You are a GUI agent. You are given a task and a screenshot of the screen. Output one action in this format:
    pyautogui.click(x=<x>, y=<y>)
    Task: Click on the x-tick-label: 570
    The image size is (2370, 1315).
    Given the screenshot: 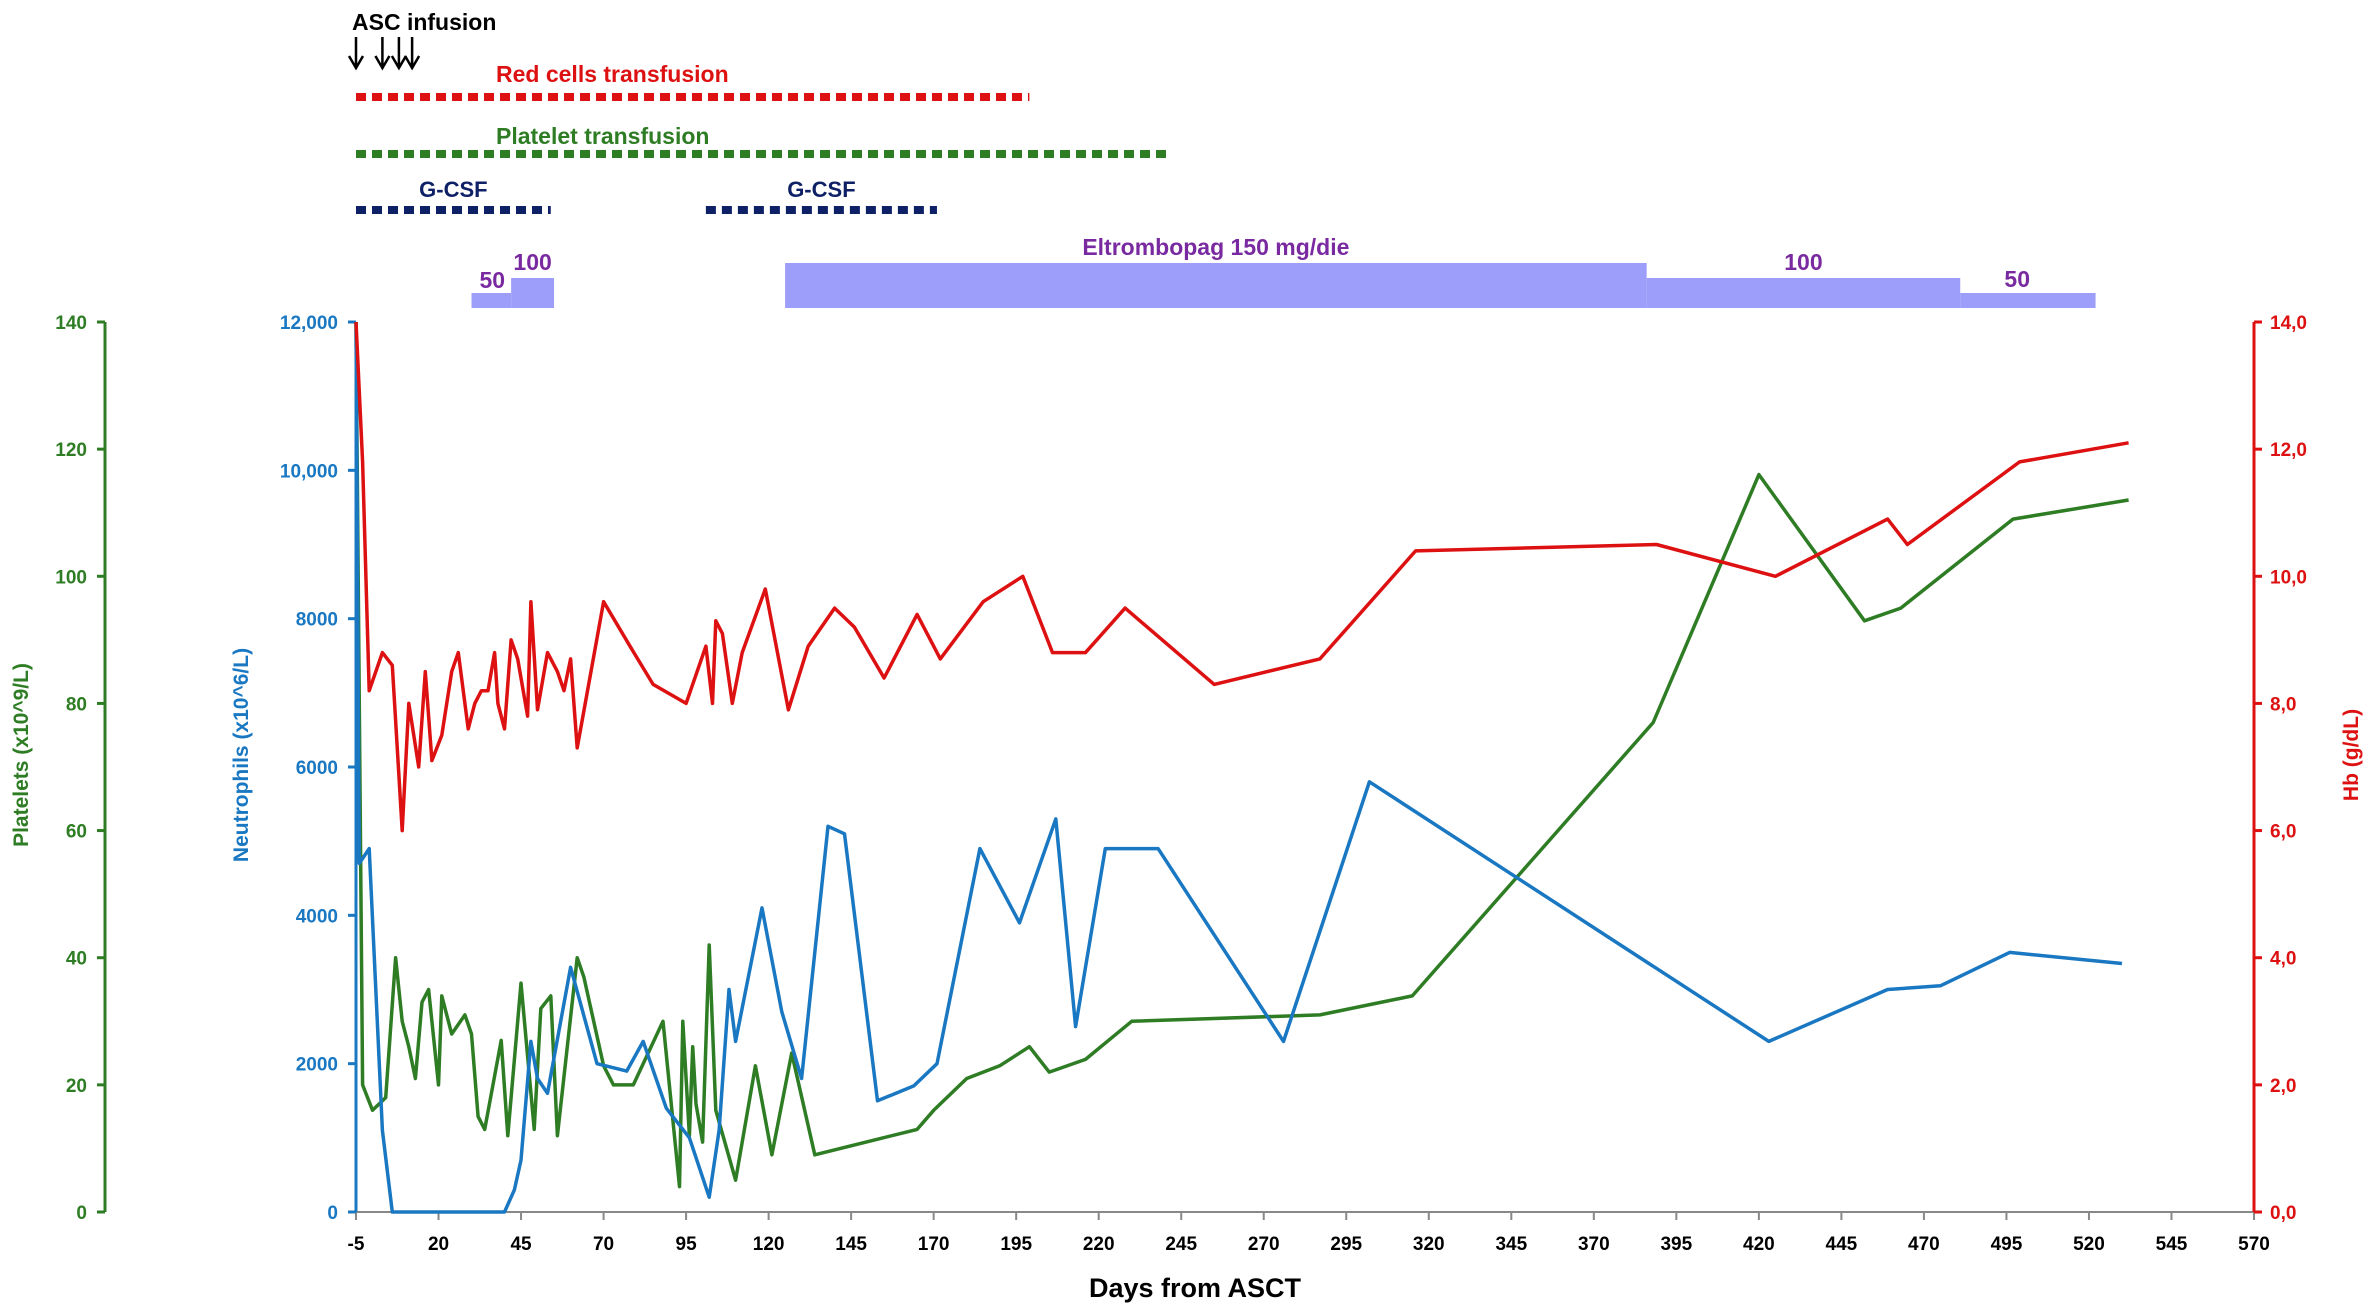 What is the action you would take?
    pyautogui.click(x=2254, y=1244)
    